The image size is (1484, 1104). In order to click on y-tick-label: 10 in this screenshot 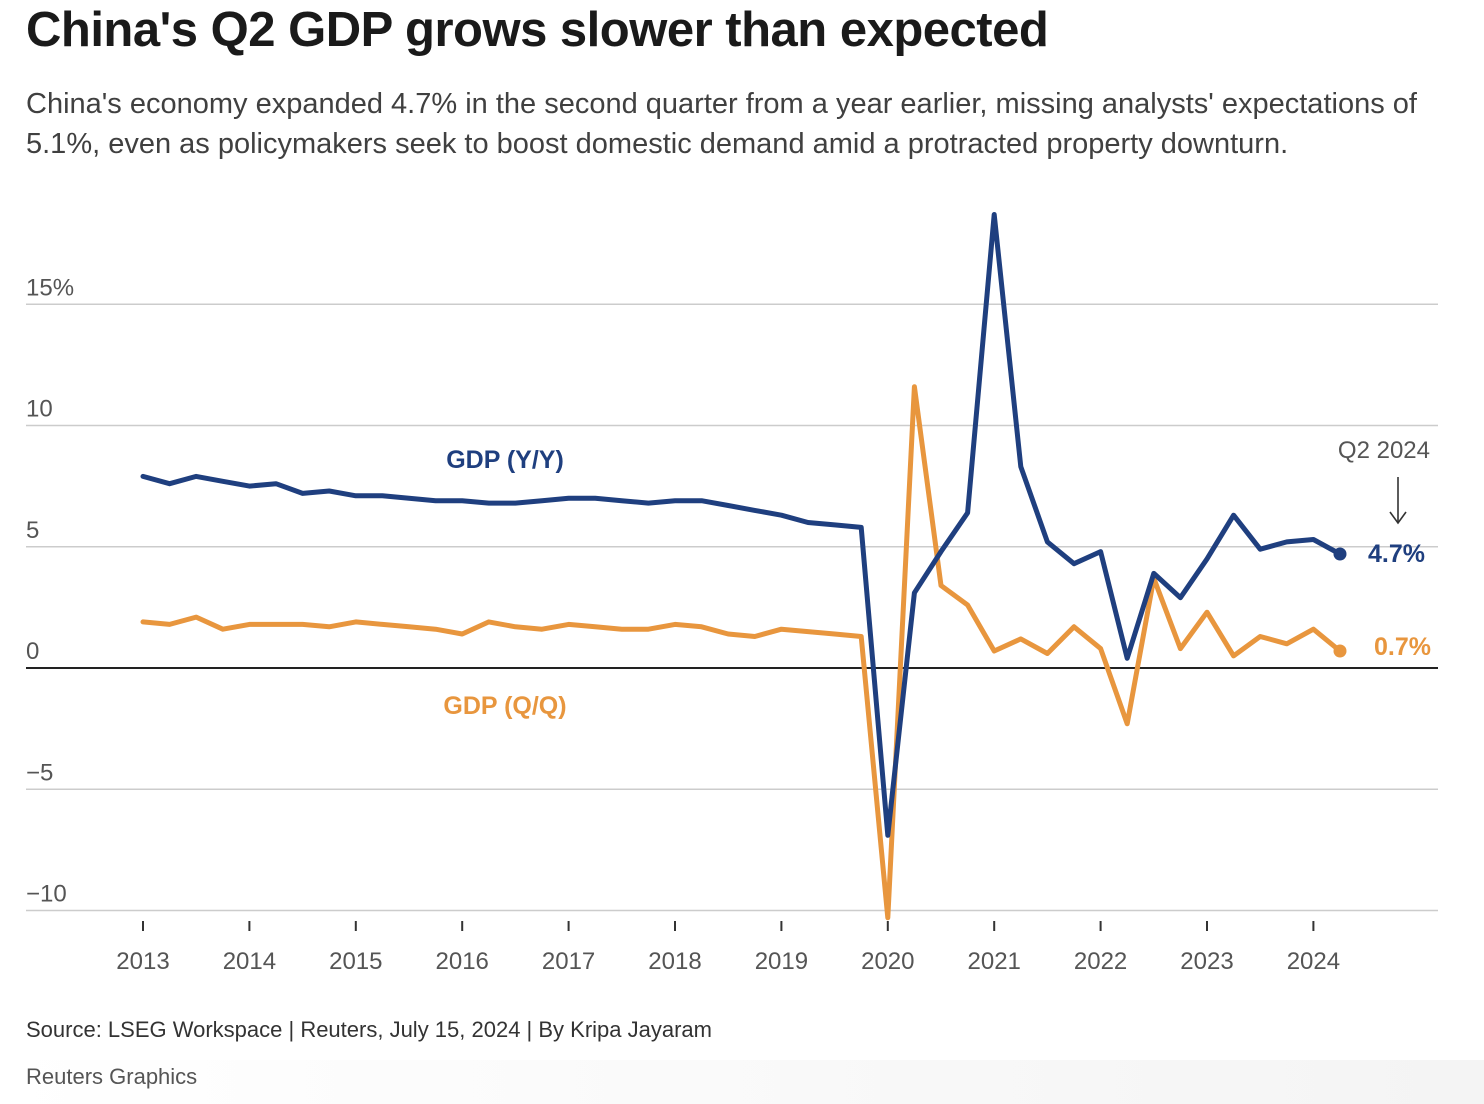, I will do `click(39, 409)`.